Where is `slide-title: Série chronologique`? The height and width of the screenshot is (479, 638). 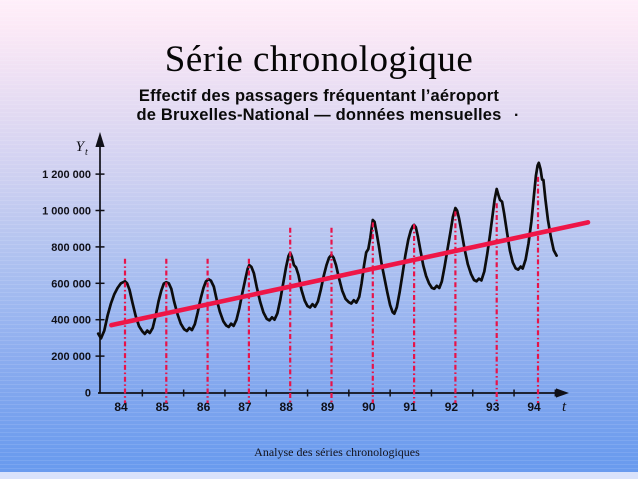 slide-title: Série chronologique is located at coordinates (319, 59).